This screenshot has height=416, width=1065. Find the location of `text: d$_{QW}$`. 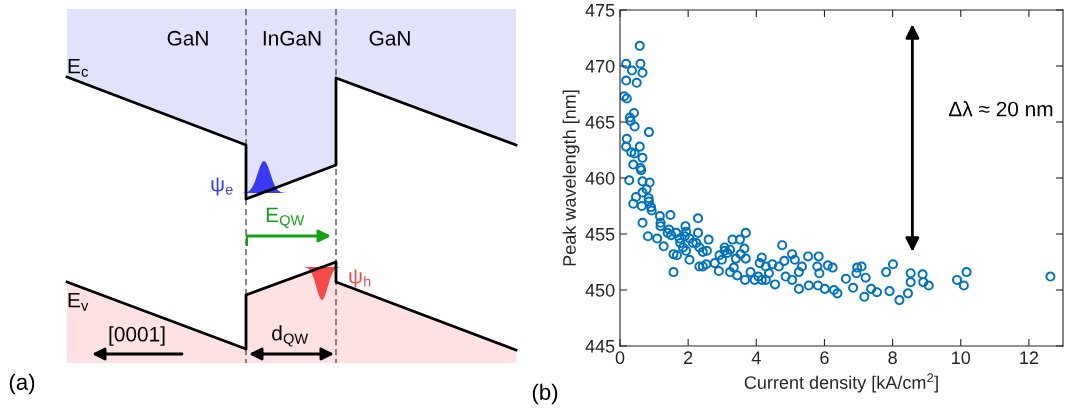

text: d$_{QW}$ is located at coordinates (290, 336).